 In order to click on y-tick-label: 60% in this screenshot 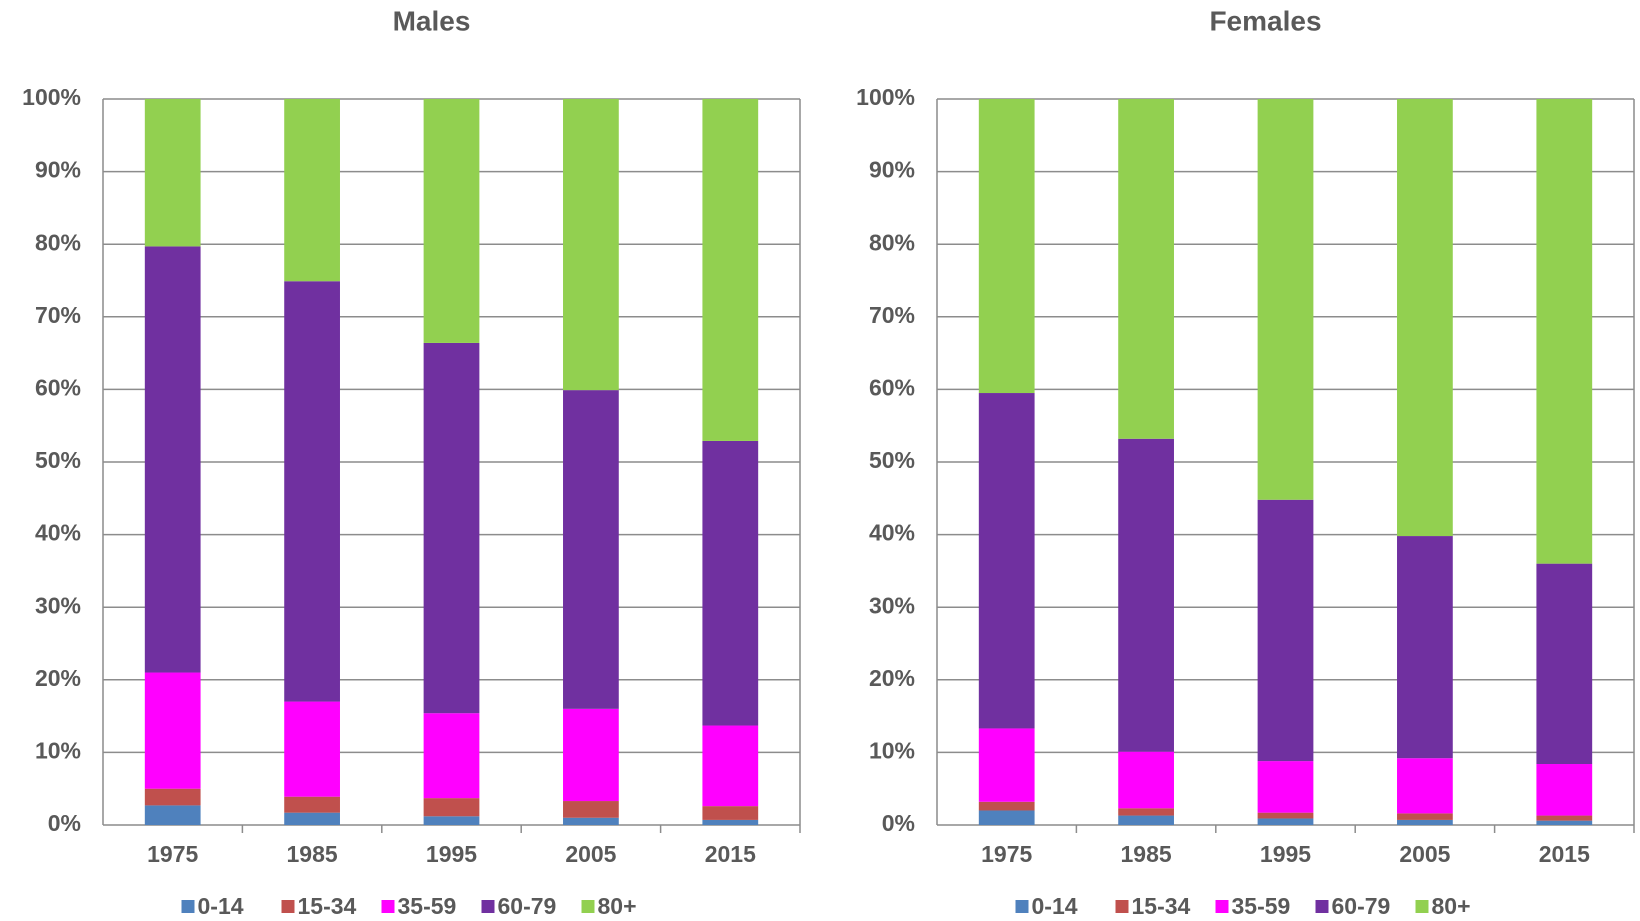, I will do `click(892, 387)`.